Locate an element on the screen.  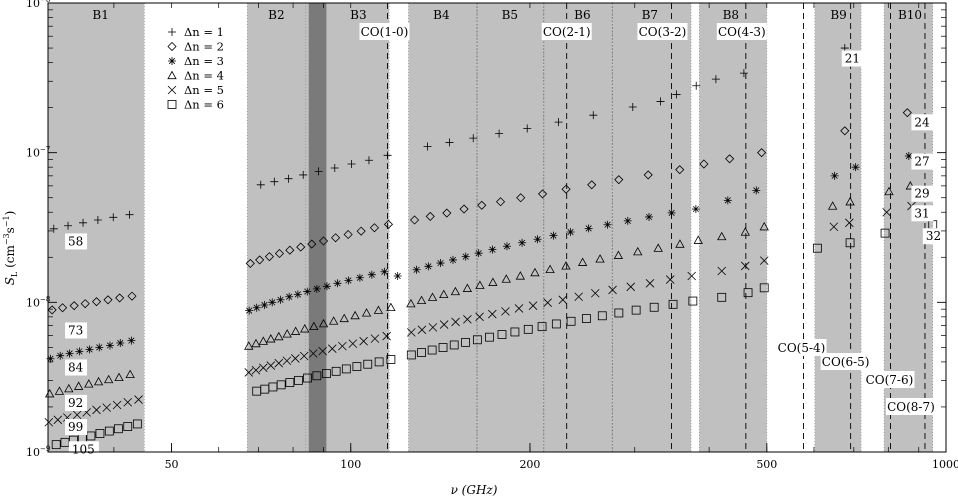
y-tick-label: 10−6 is located at coordinates (38, 5).